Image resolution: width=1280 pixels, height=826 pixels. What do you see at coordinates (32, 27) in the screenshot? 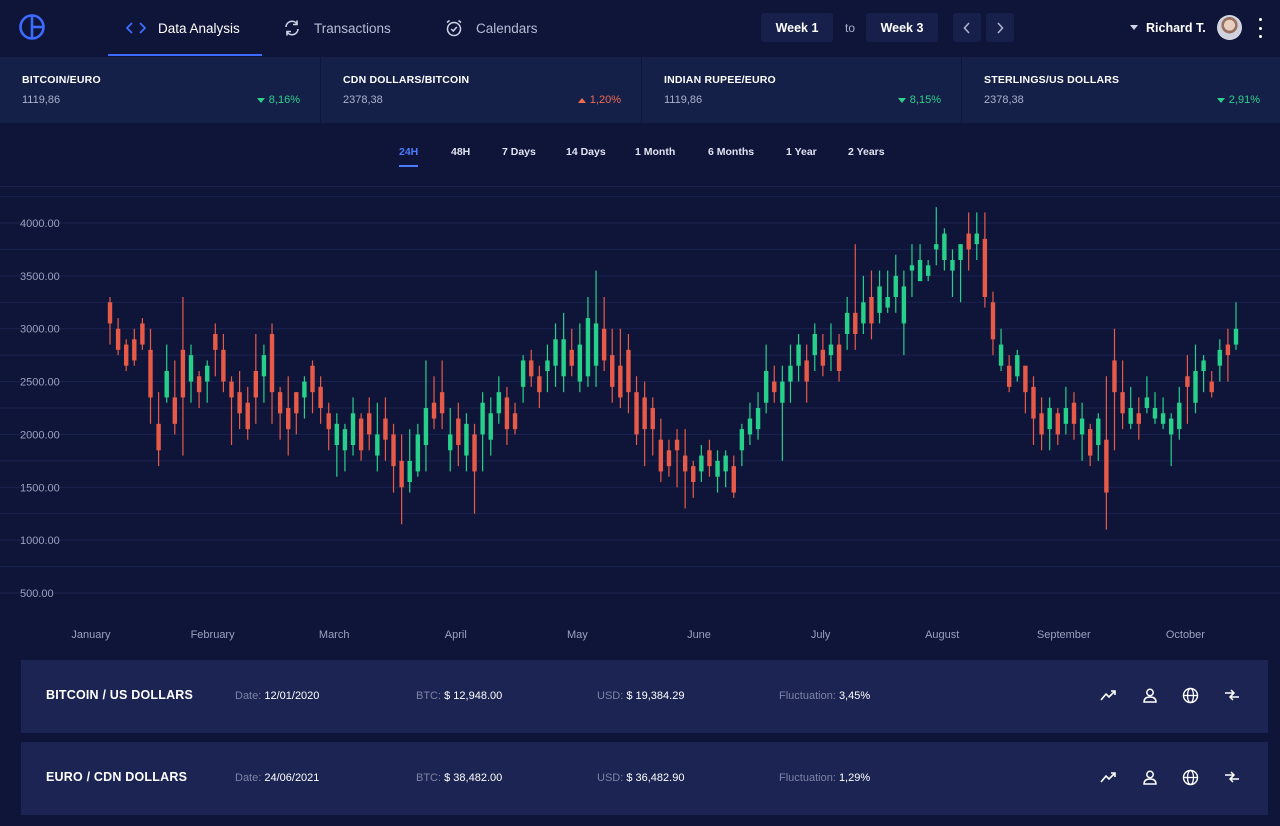
I see `logo-icon` at bounding box center [32, 27].